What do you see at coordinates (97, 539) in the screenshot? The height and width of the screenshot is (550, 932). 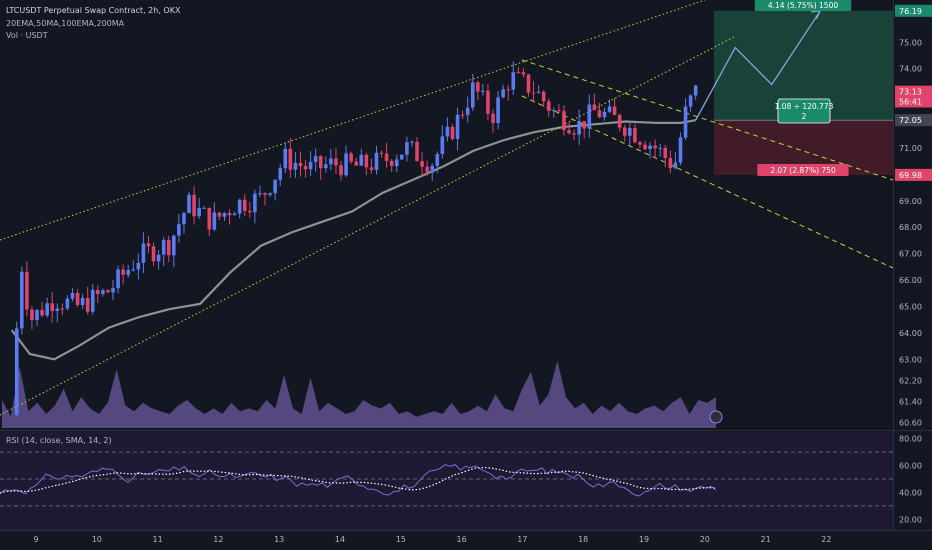 I see `time-tick-label: 10` at bounding box center [97, 539].